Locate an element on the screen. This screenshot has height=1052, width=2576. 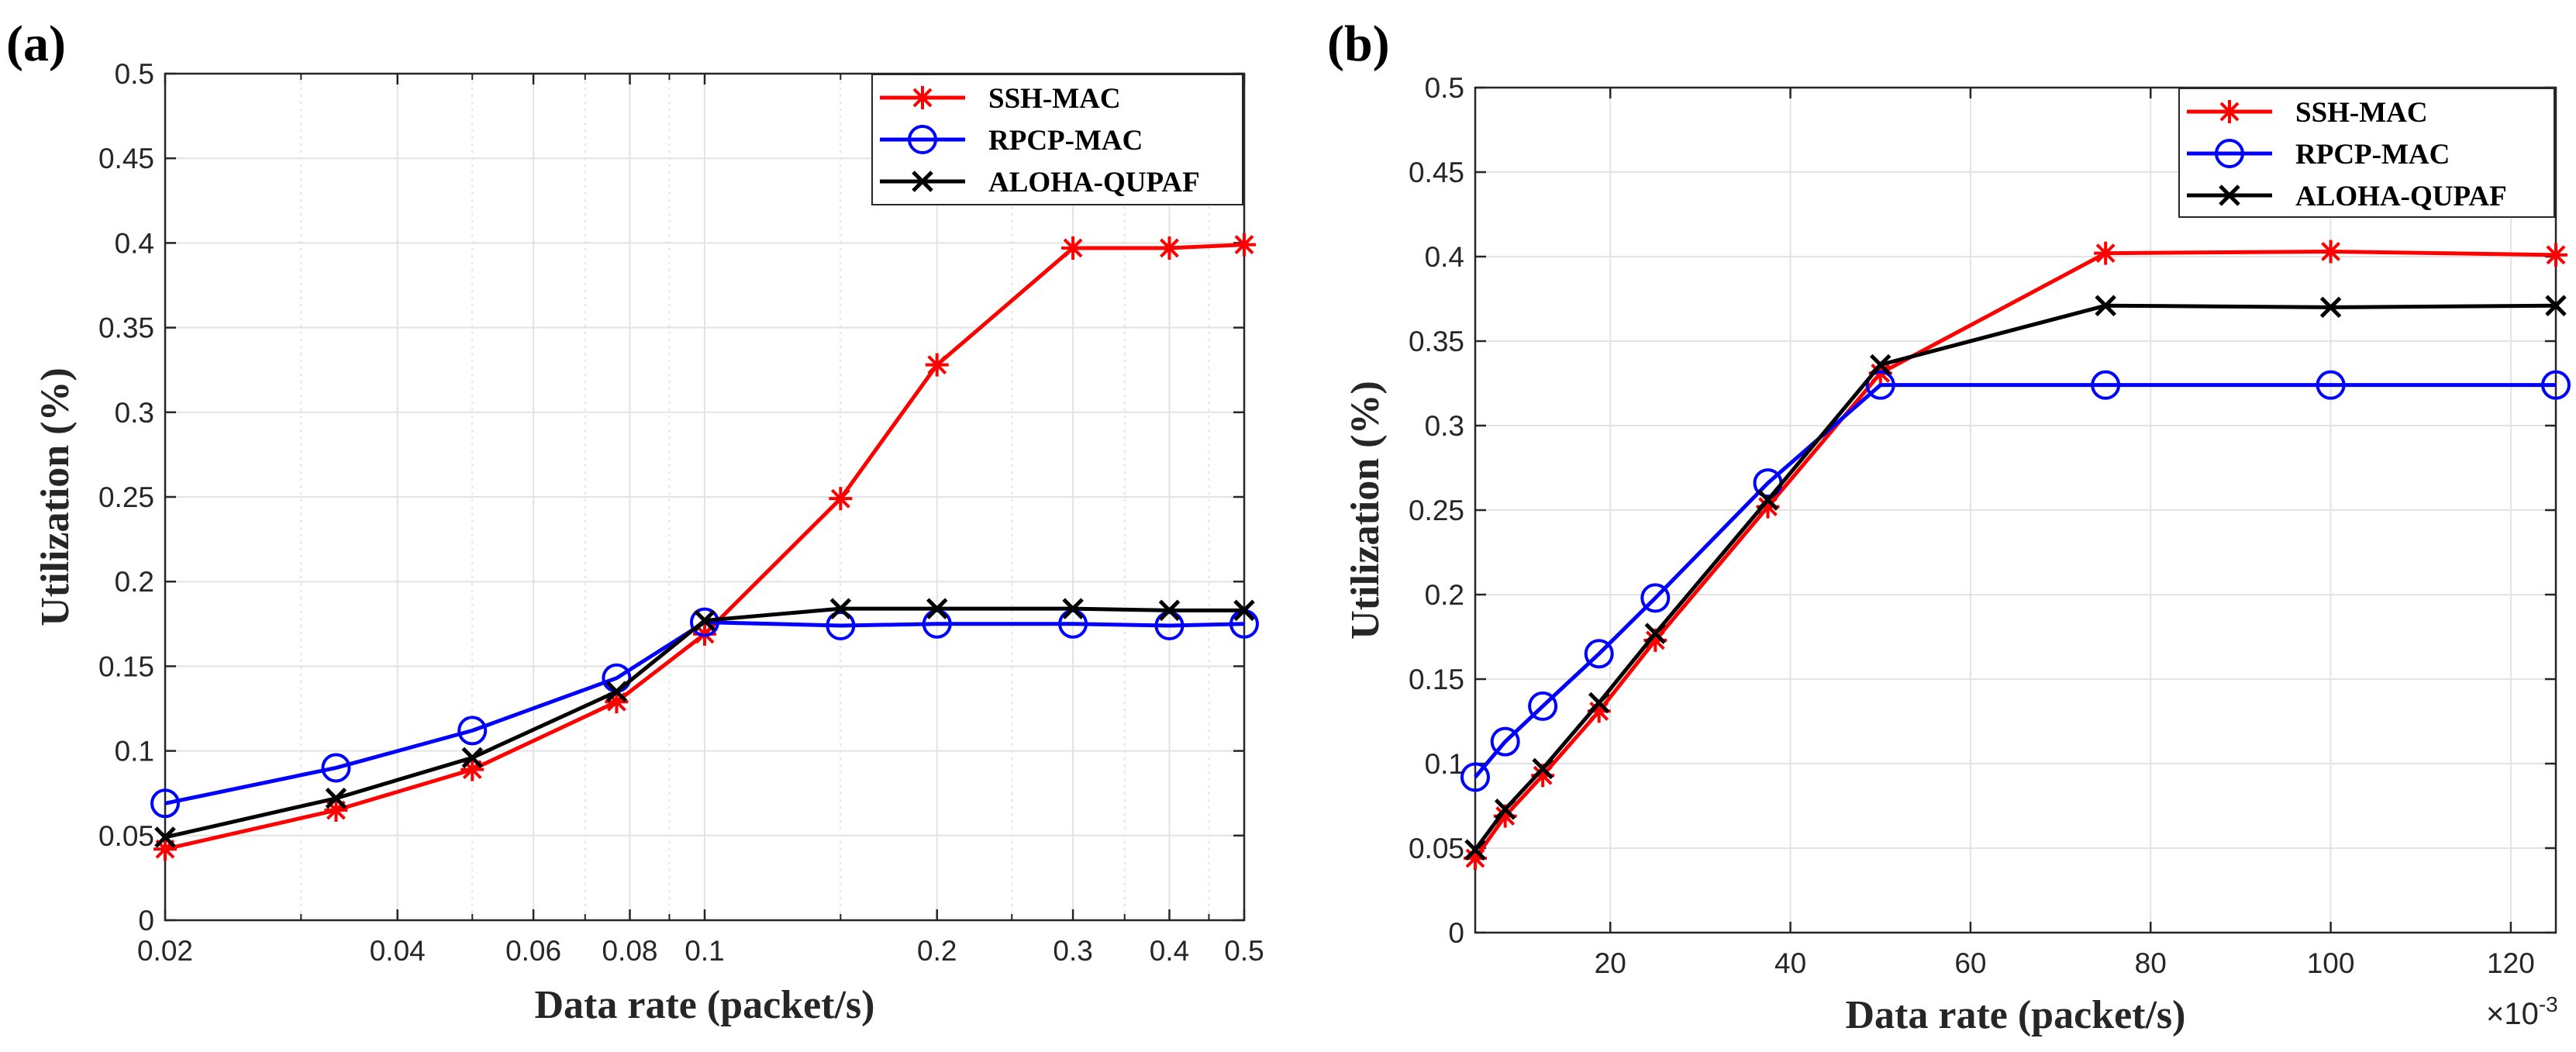
x-tick-label: 0.4 is located at coordinates (1169, 951).